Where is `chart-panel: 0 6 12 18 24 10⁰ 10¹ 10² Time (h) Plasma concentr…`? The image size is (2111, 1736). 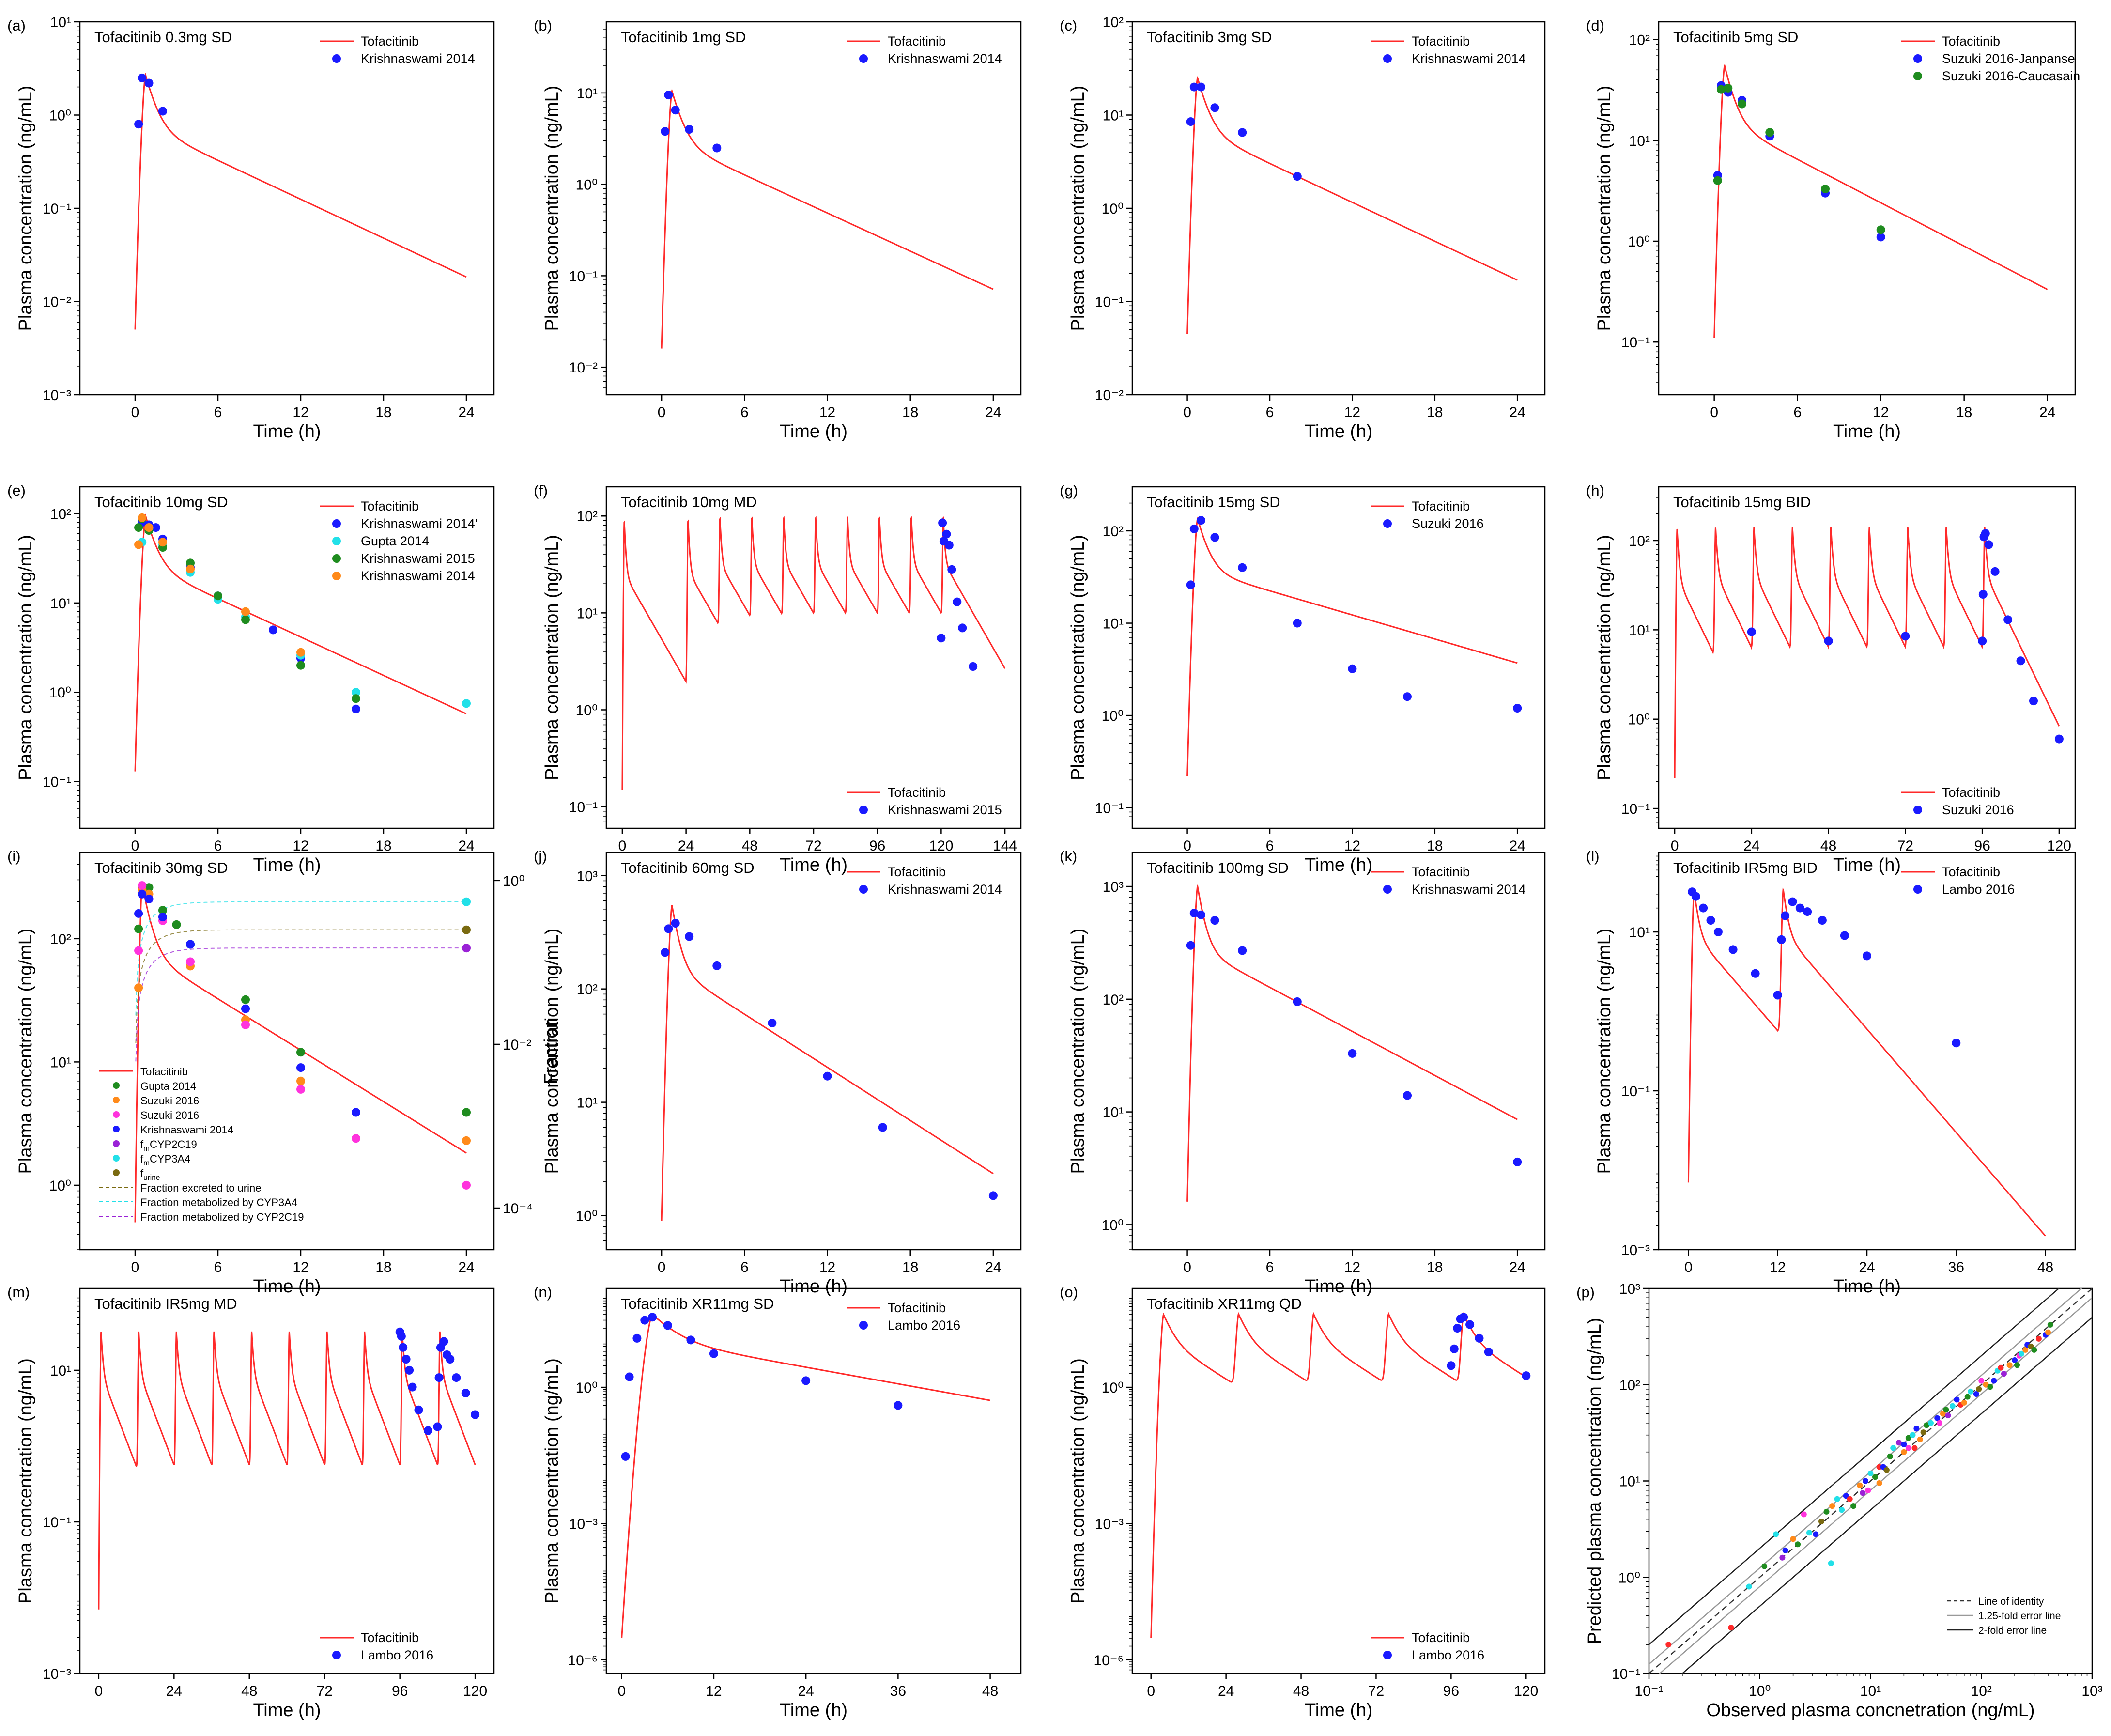 chart-panel: 0 6 12 18 24 10⁰ 10¹ 10² Time (h) Plasma concentr… is located at coordinates (284, 1072).